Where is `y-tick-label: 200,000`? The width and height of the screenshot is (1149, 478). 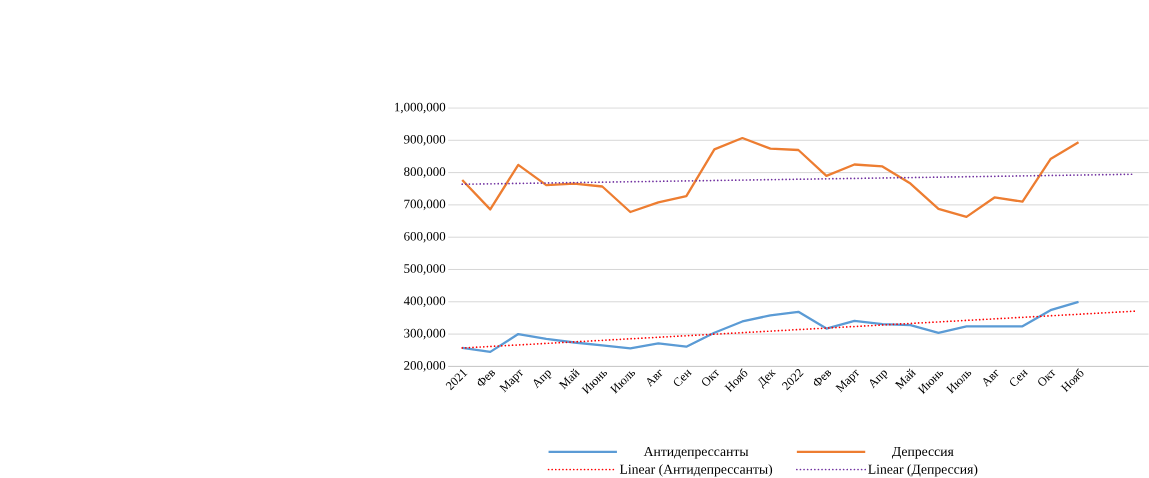
y-tick-label: 200,000 is located at coordinates (425, 366).